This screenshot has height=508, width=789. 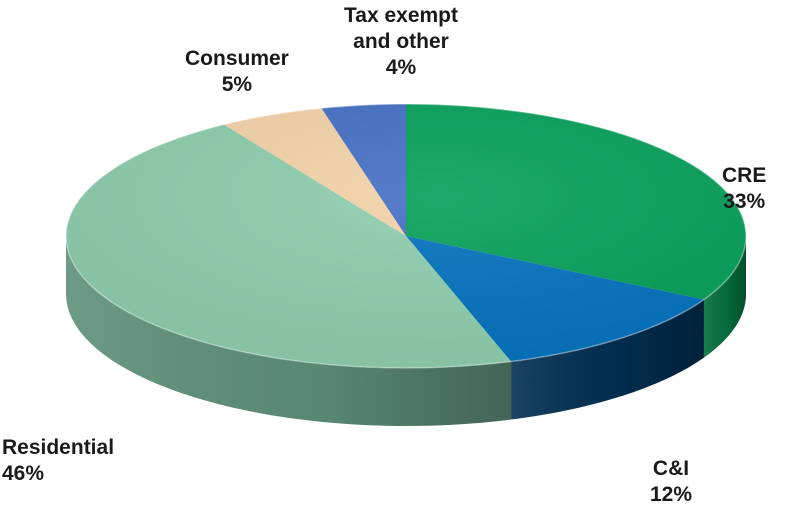 I want to click on slice-percent: 33%, so click(x=744, y=201).